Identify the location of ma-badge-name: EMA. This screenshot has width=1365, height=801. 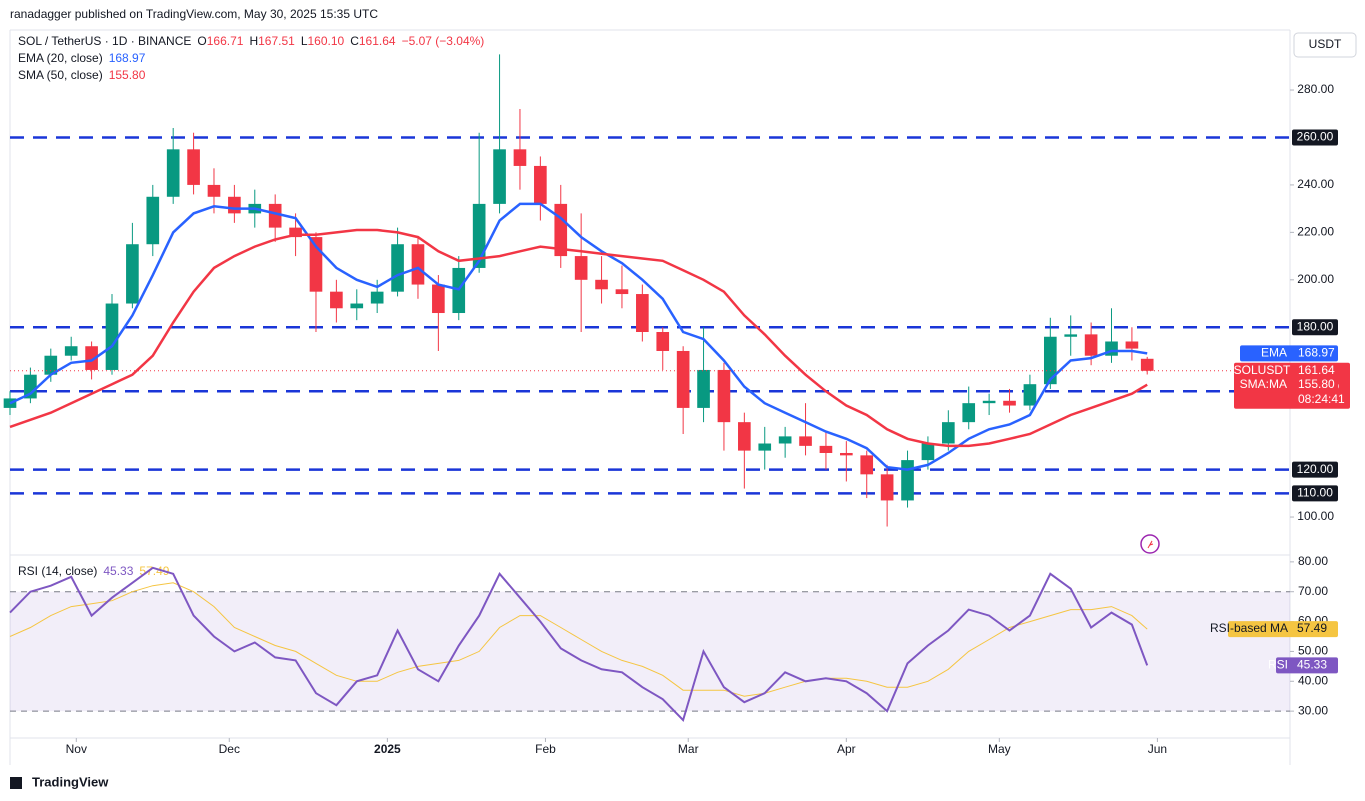
(1274, 353).